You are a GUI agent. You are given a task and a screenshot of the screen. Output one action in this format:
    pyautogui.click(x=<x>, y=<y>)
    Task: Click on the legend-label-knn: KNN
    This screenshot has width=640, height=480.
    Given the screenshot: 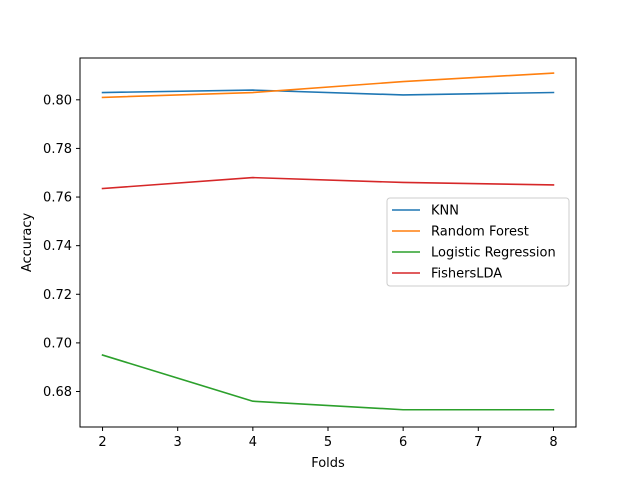 What is the action you would take?
    pyautogui.click(x=445, y=211)
    